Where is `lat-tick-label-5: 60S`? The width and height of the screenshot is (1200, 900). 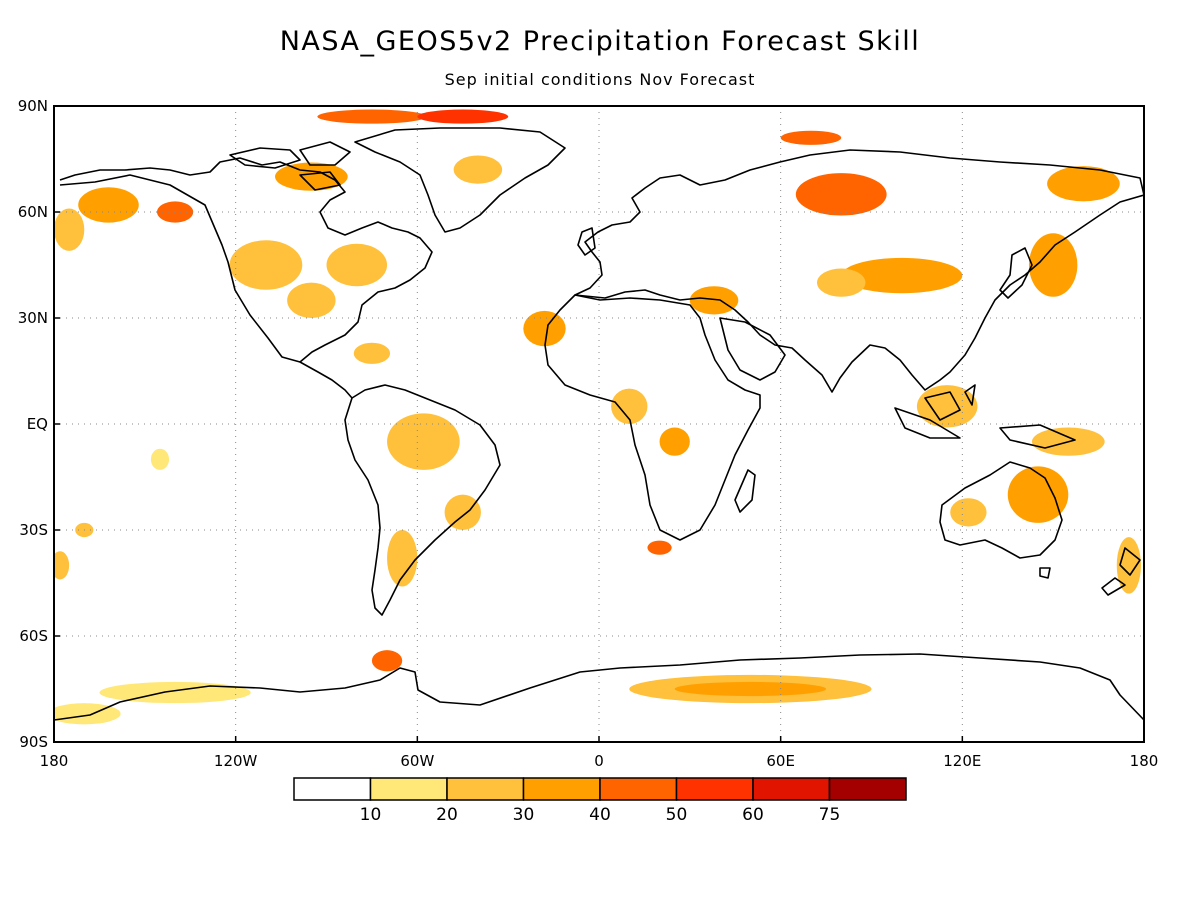
lat-tick-label-5: 60S is located at coordinates (33, 636).